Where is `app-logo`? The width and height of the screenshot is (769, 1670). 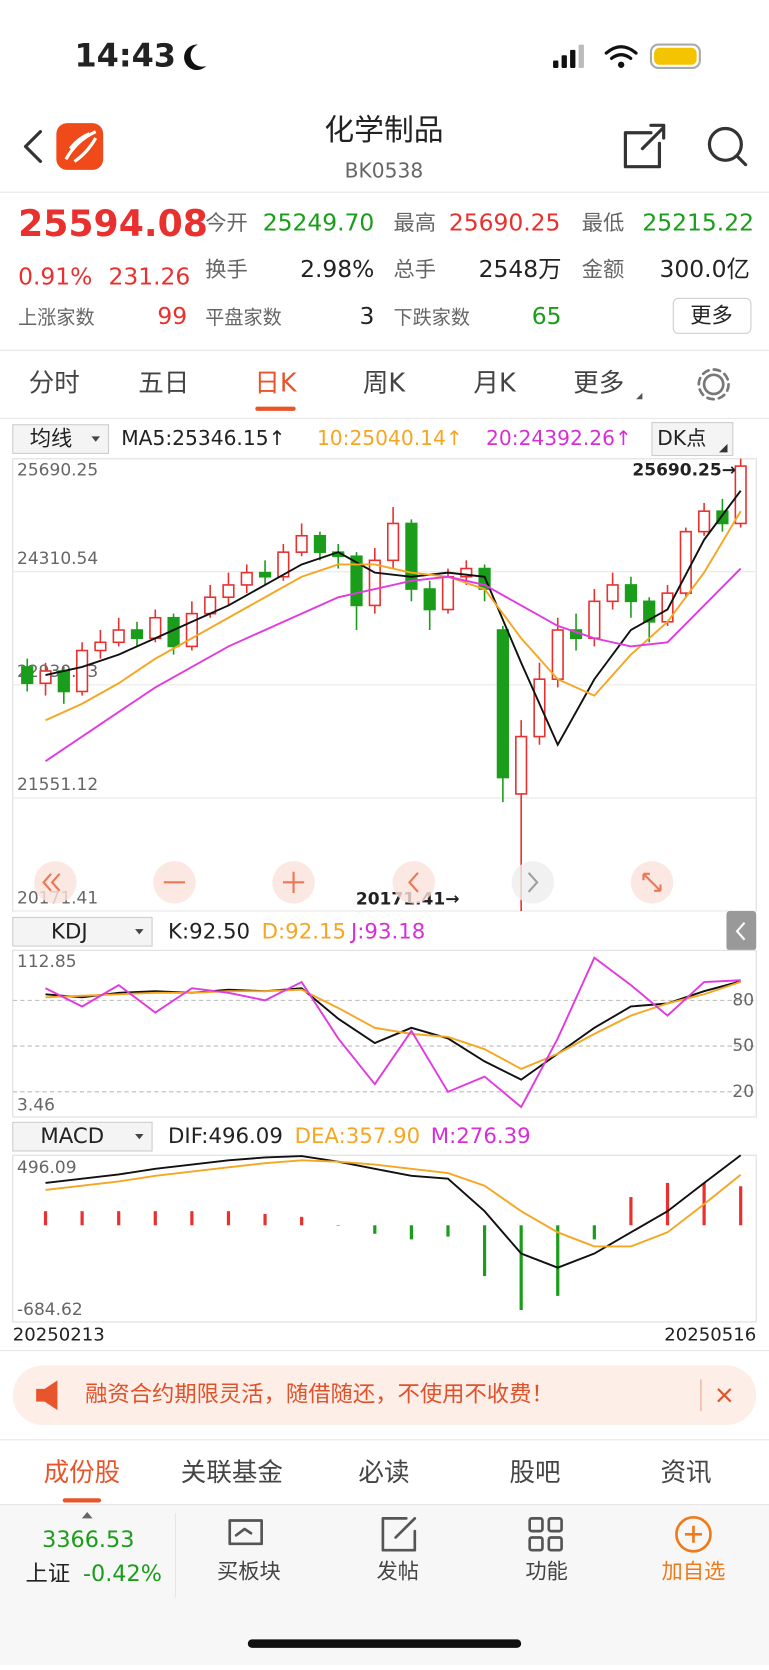
app-logo is located at coordinates (80, 146).